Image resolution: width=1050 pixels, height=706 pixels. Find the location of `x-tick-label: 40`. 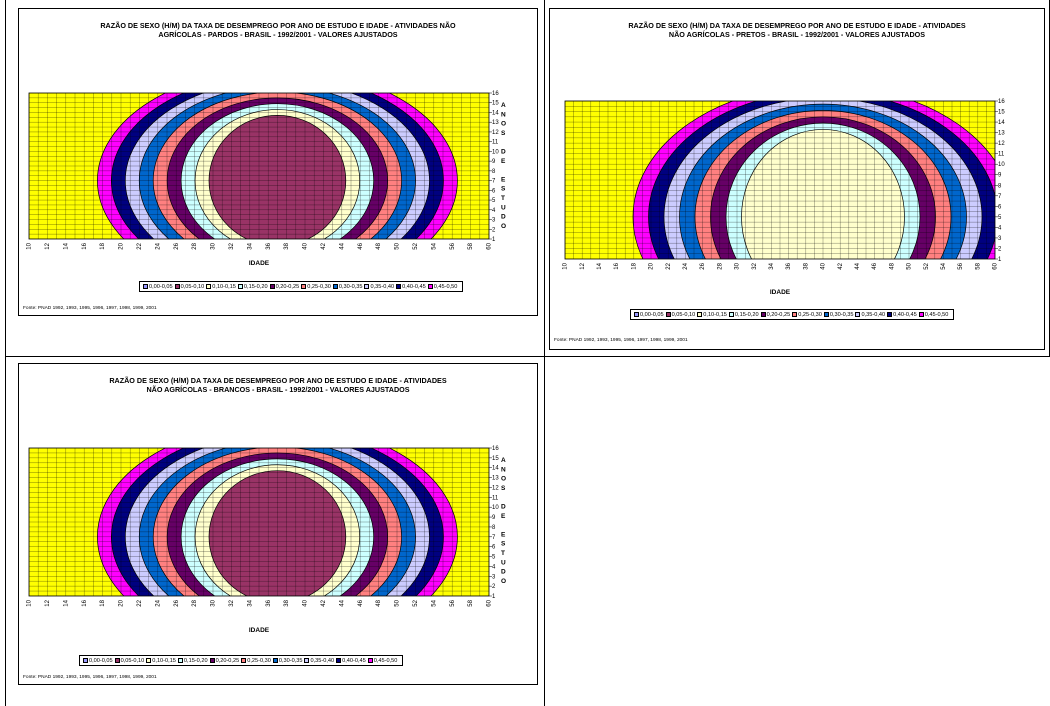

x-tick-label: 40 is located at coordinates (306, 602).